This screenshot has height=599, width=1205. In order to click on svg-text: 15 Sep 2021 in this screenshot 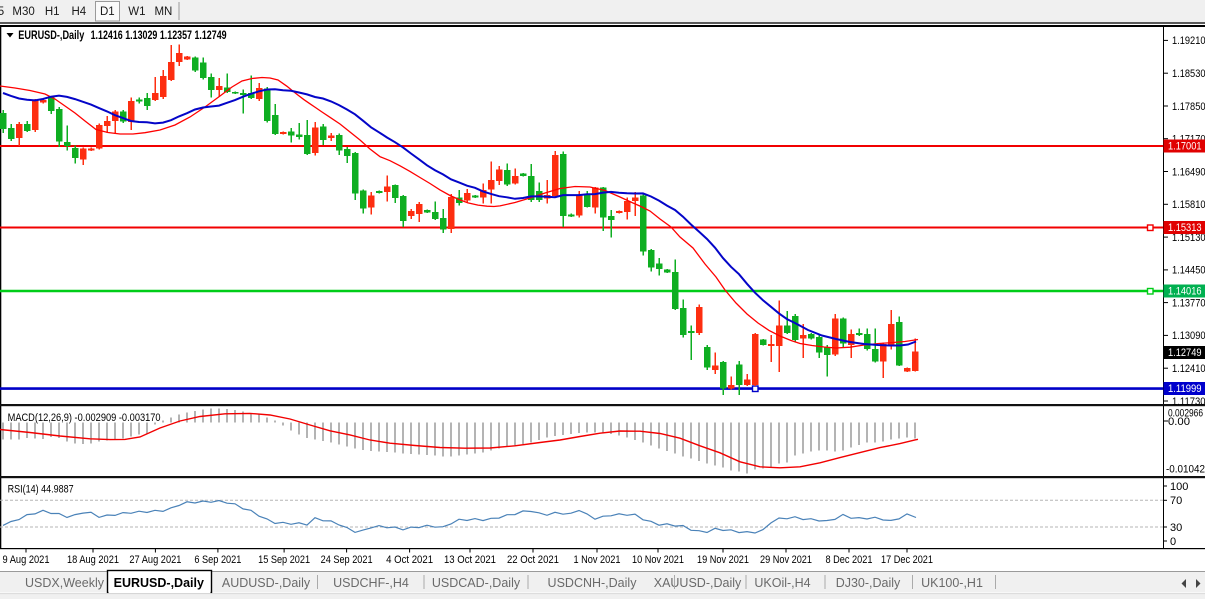, I will do `click(284, 560)`.